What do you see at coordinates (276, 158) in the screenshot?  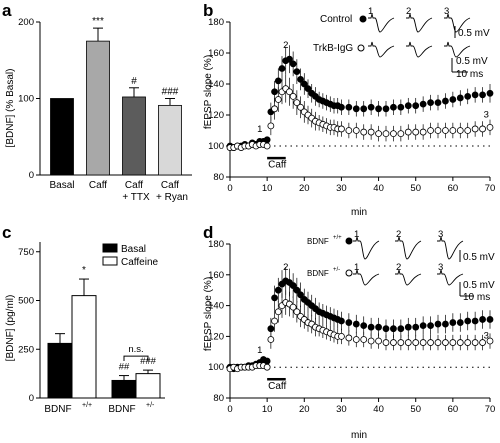 I see `panel-b-caffeine-bar` at bounding box center [276, 158].